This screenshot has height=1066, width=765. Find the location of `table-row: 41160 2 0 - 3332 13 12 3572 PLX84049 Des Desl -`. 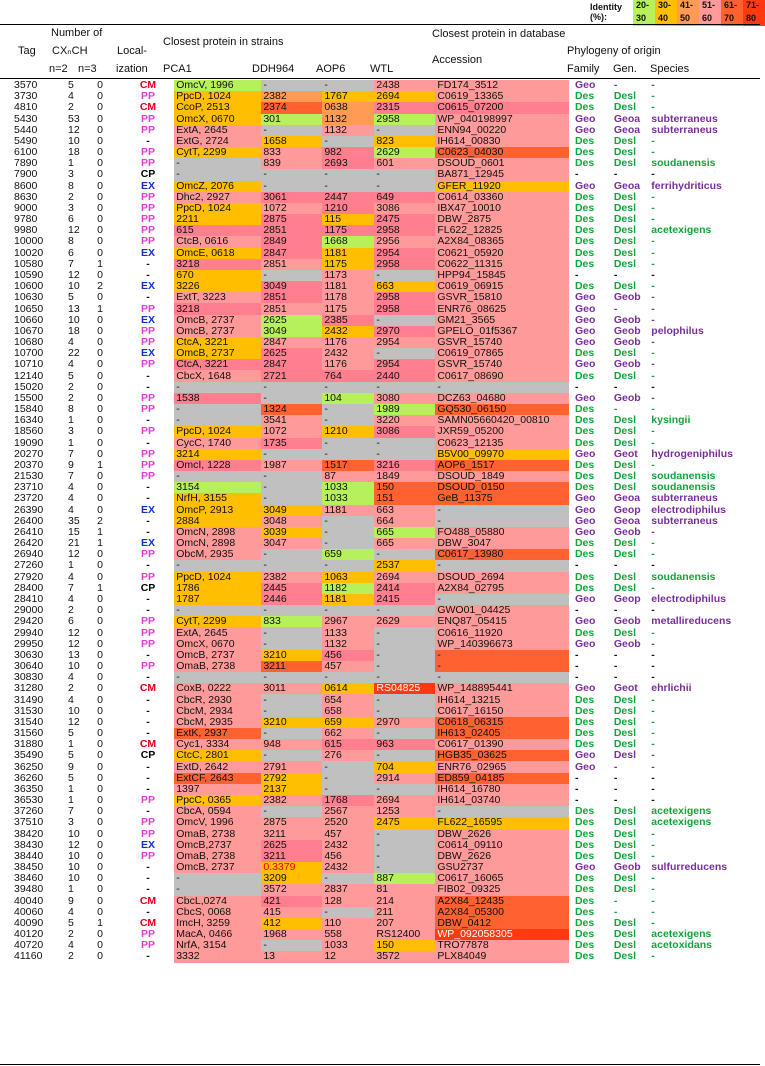

table-row: 41160 2 0 - 3332 13 12 3572 PLX84049 Des Desl - is located at coordinates (382, 957).